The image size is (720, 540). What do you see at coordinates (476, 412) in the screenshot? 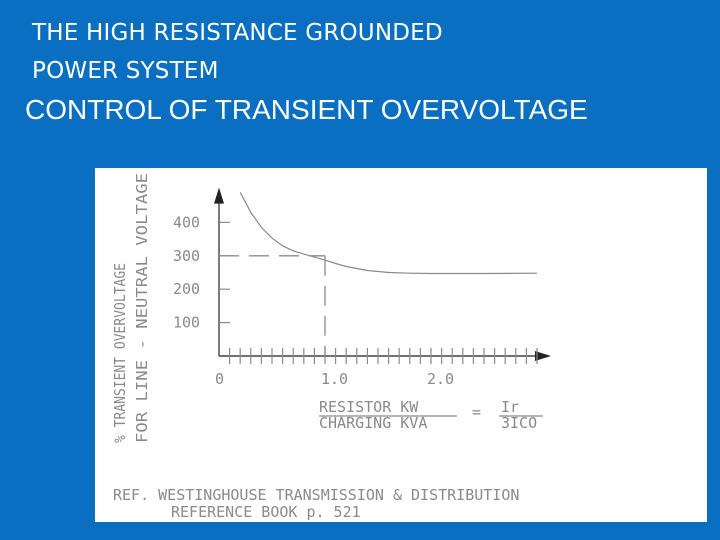
I see `equals-sign: =` at bounding box center [476, 412].